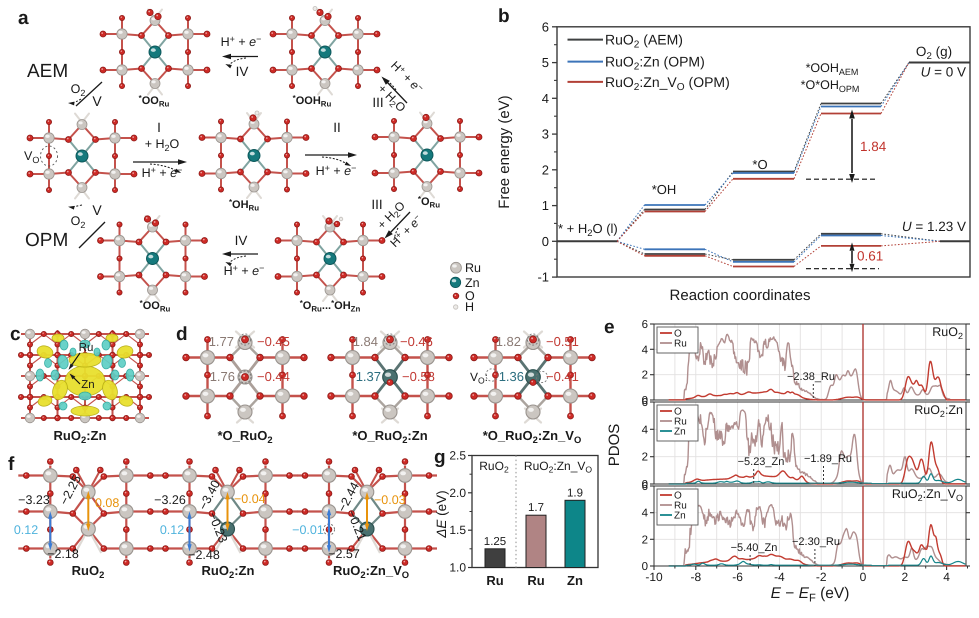 This screenshot has width=979, height=618. Describe the element at coordinates (47, 71) in the screenshot. I see `svg-text: AEM` at that location.